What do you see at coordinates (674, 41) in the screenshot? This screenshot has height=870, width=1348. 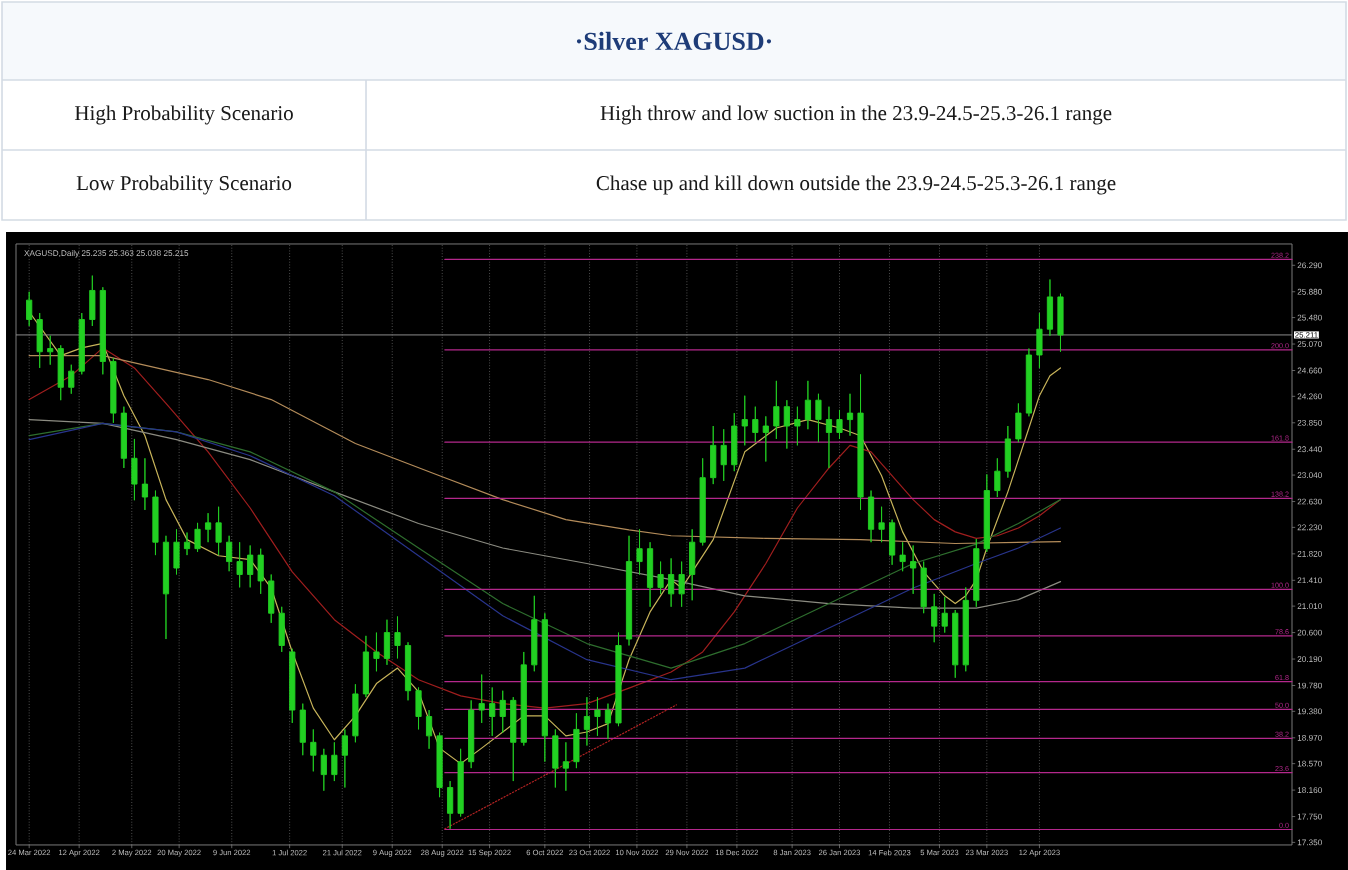 I see `chart-title: ·Silver XAGUSD·` at bounding box center [674, 41].